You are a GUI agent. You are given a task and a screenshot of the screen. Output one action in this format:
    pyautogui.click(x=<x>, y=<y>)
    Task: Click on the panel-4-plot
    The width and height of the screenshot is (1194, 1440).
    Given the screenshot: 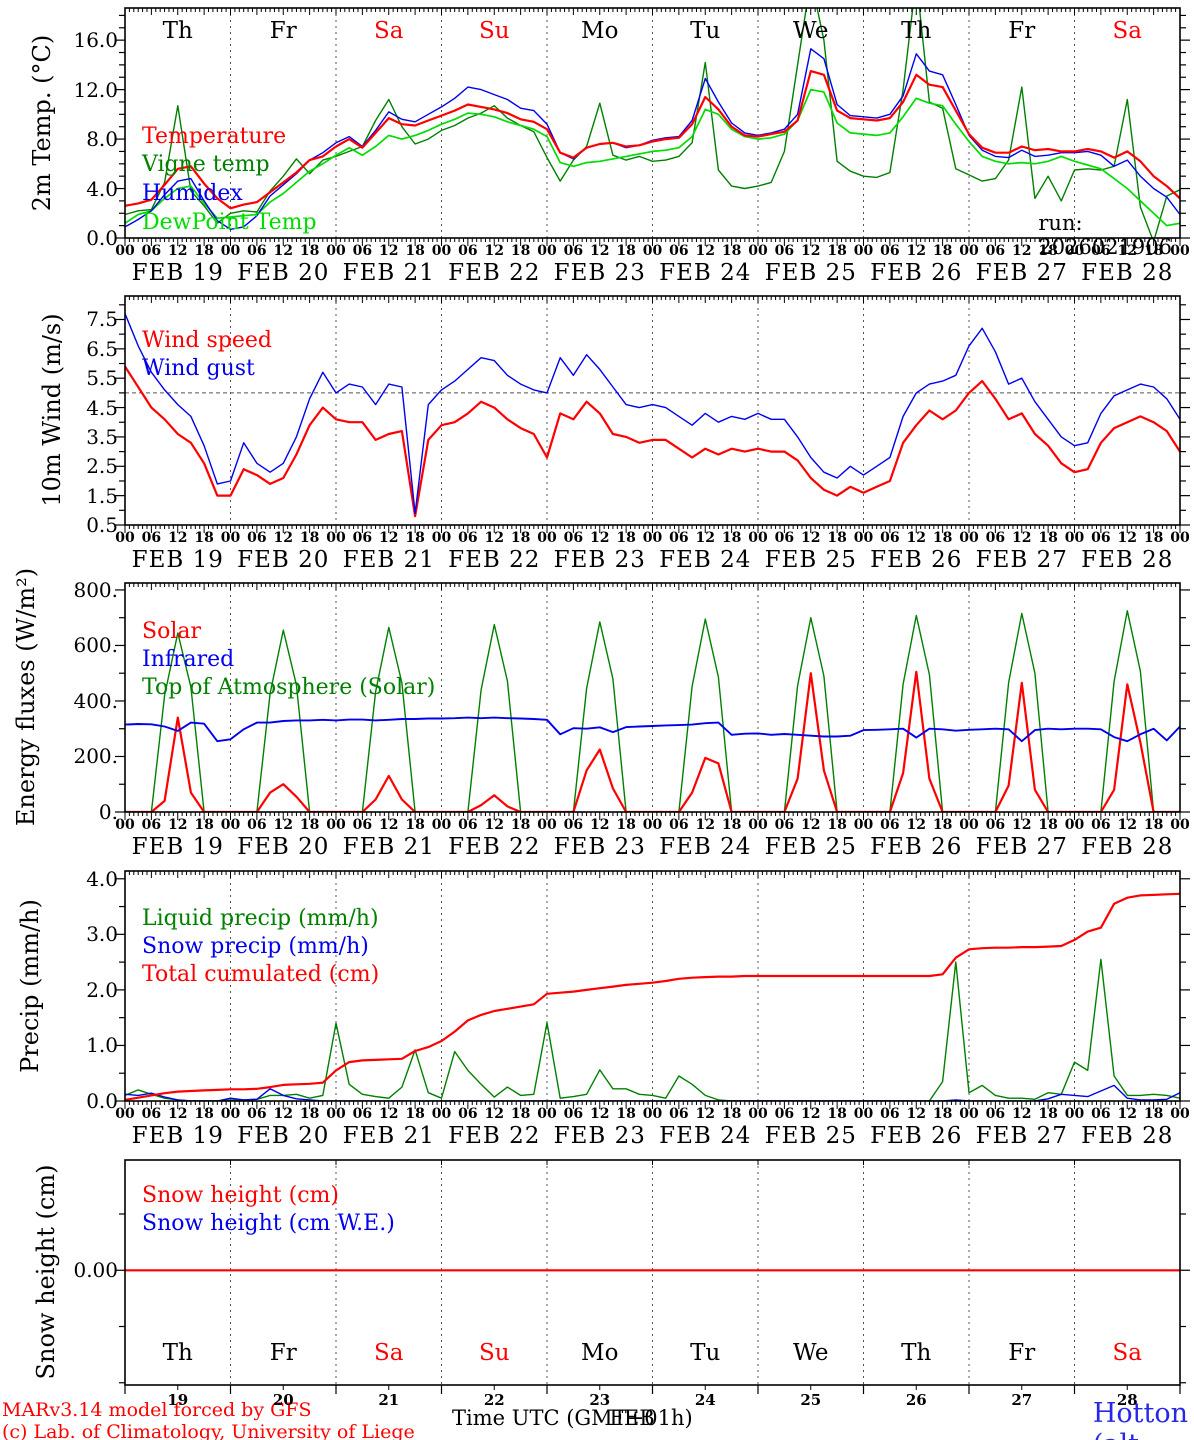 What is the action you would take?
    pyautogui.click(x=652, y=1276)
    